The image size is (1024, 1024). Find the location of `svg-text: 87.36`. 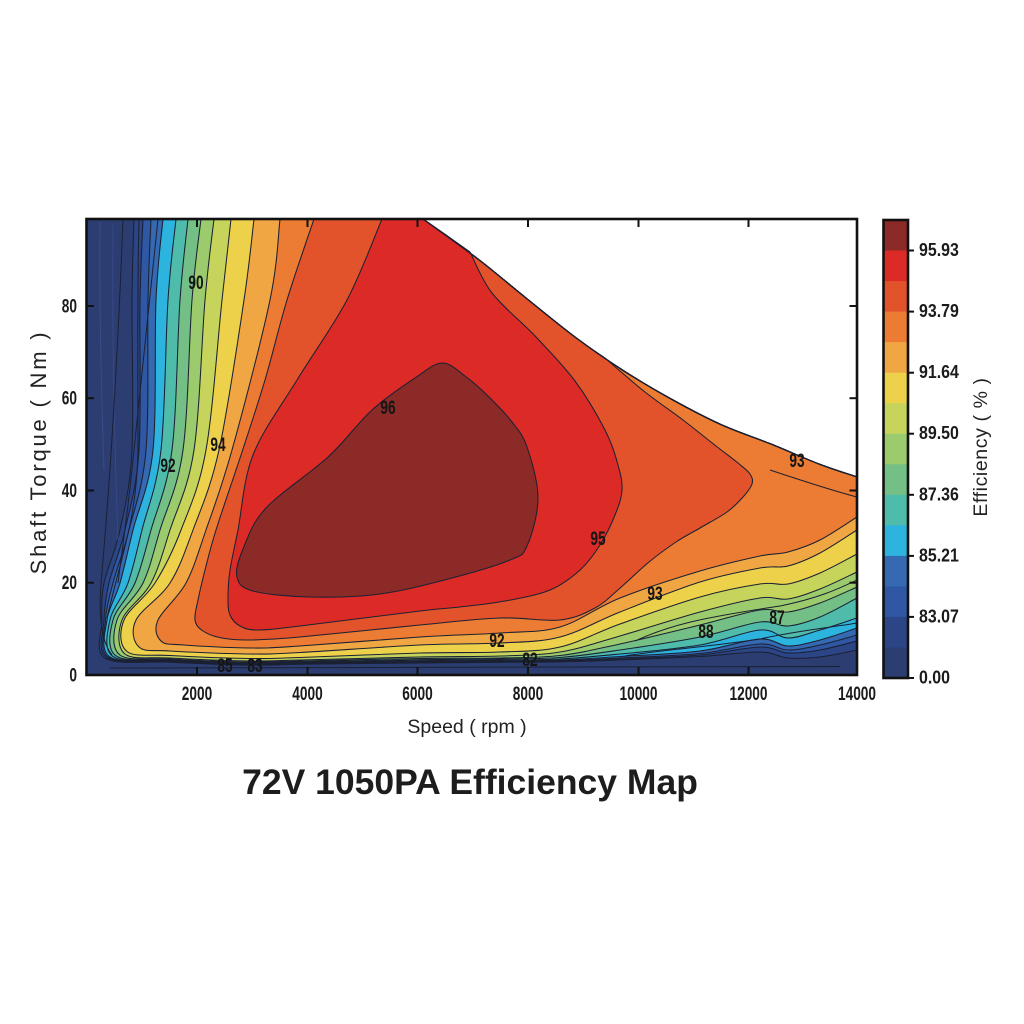

svg-text: 87.36 is located at coordinates (939, 493).